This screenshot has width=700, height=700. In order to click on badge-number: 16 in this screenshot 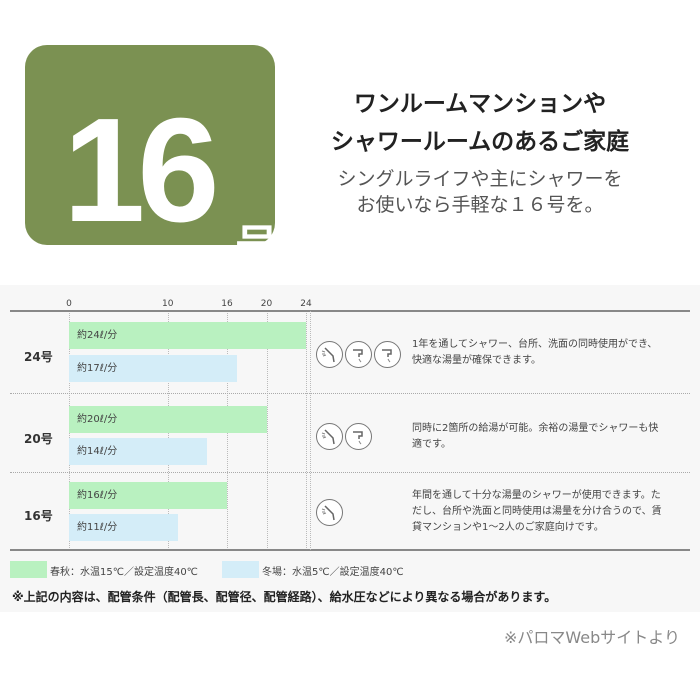, I will do `click(141, 170)`.